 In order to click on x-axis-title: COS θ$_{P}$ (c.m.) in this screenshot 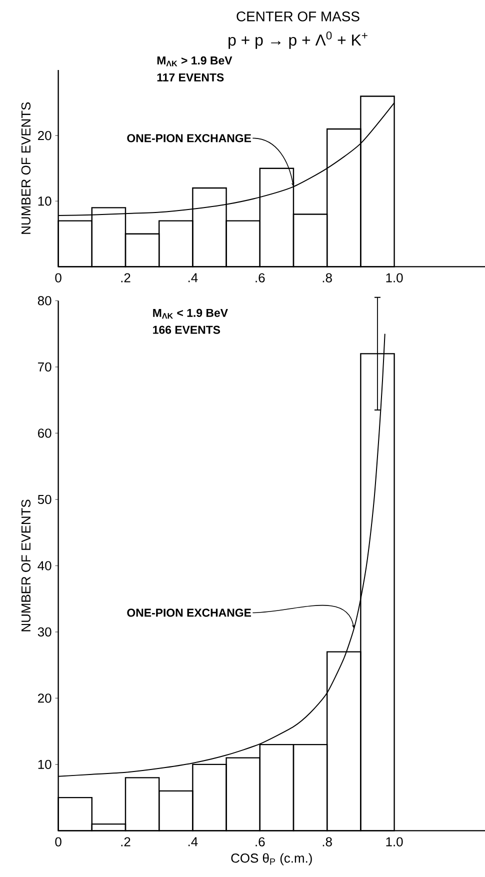, I will do `click(271, 859)`.